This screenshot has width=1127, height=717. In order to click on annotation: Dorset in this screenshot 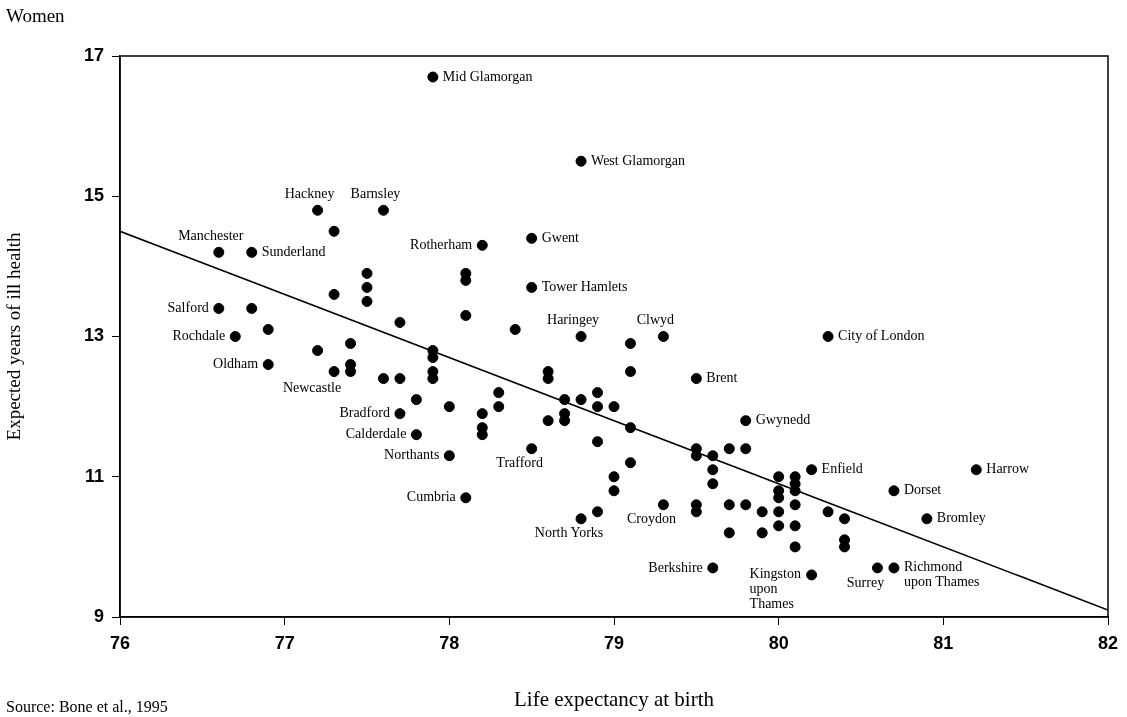, I will do `click(922, 490)`.